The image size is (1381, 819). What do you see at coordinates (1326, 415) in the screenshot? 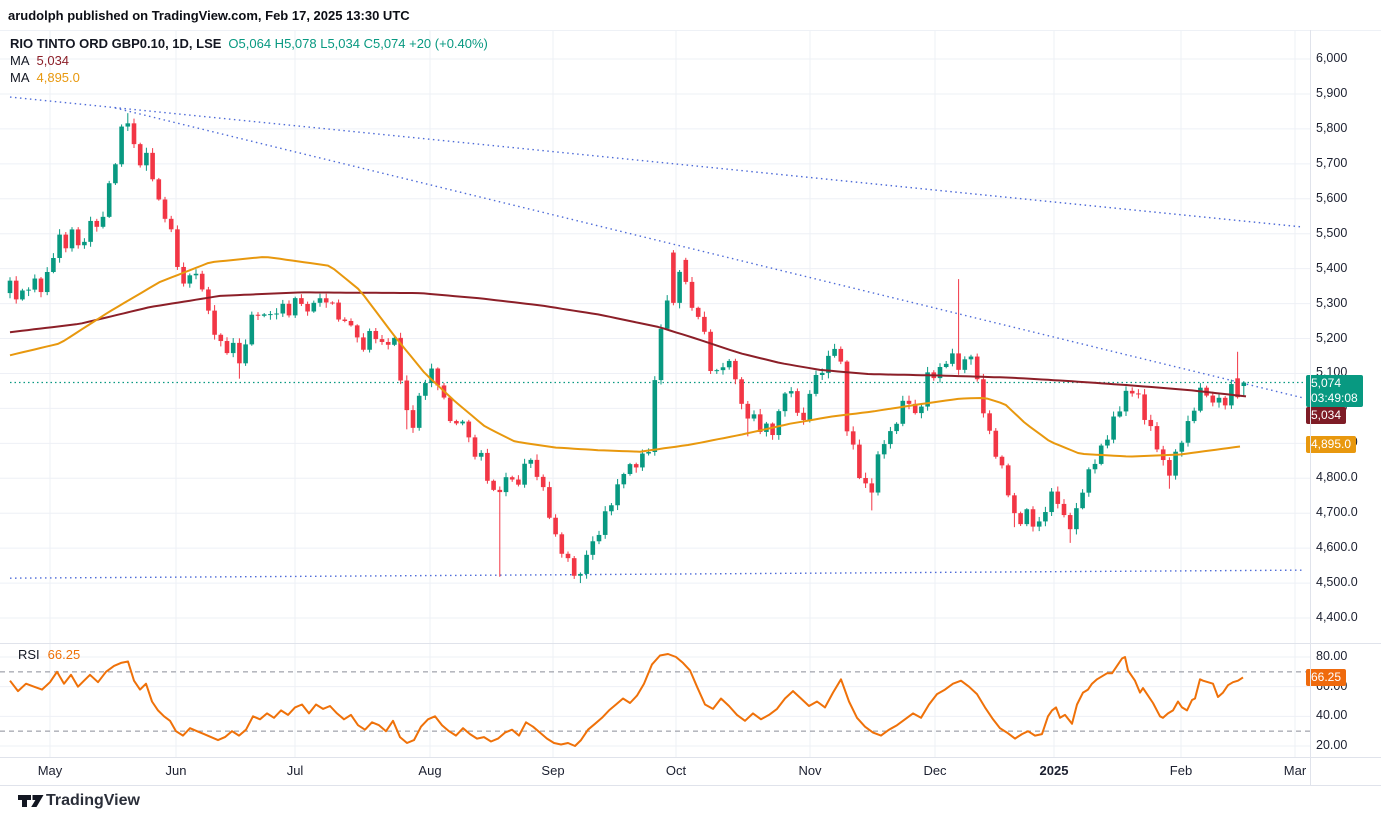
I see `ma-slow-badge: 5,034` at bounding box center [1326, 415].